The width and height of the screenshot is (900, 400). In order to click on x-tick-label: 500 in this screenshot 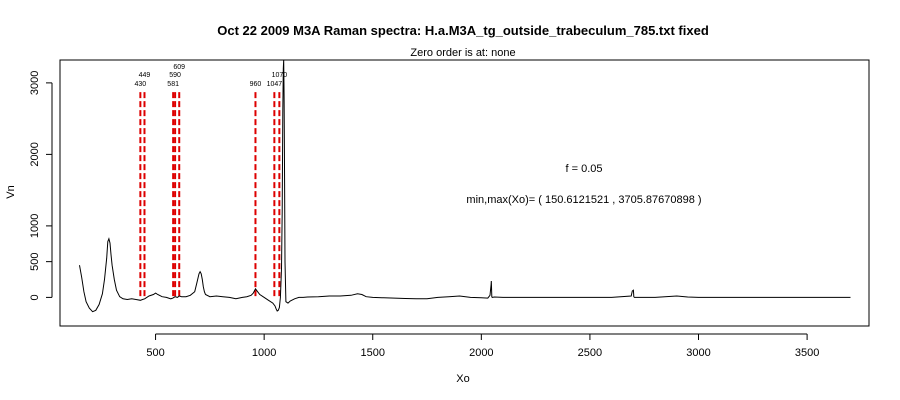, I will do `click(155, 353)`.